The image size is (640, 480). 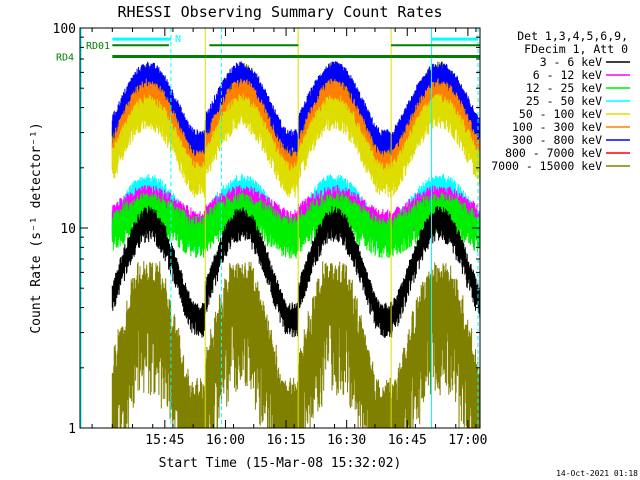 I want to click on legend-label: 300 - 800 keV, so click(x=557, y=140).